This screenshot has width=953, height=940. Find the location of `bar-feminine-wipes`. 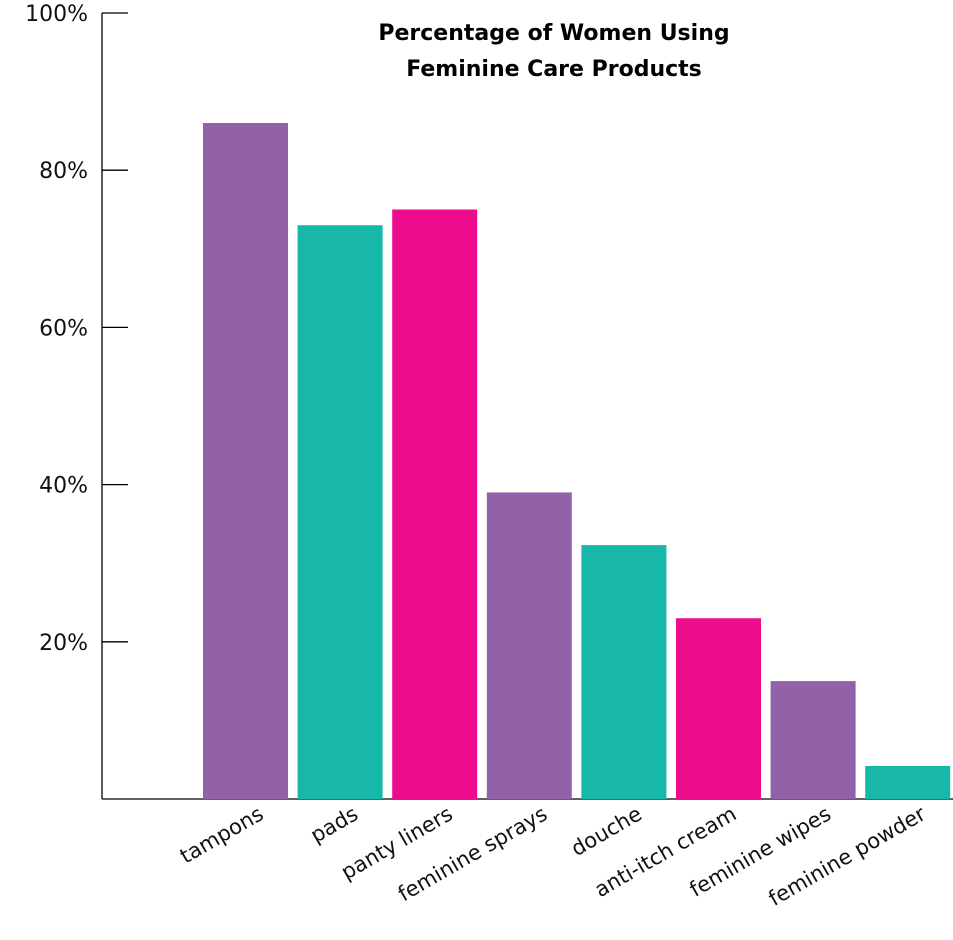

bar-feminine-wipes is located at coordinates (813, 740).